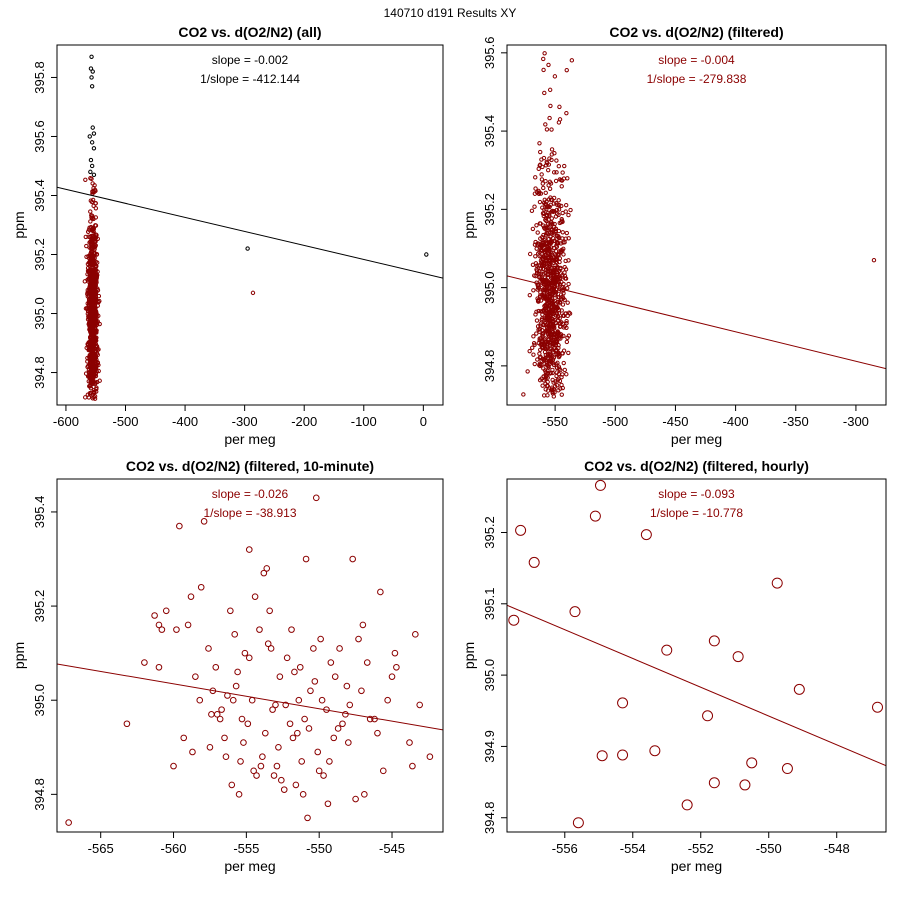 The height and width of the screenshot is (900, 900). I want to click on y-tick-label: 394.8, so click(489, 817).